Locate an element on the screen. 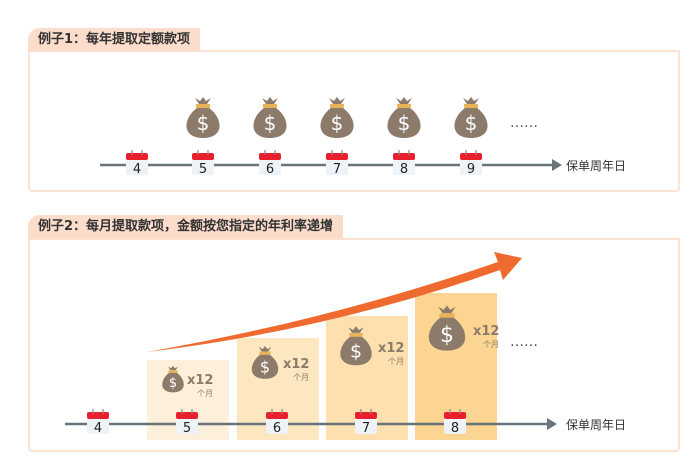 This screenshot has width=699, height=462. example2-timeline-arrowhead is located at coordinates (552, 424).